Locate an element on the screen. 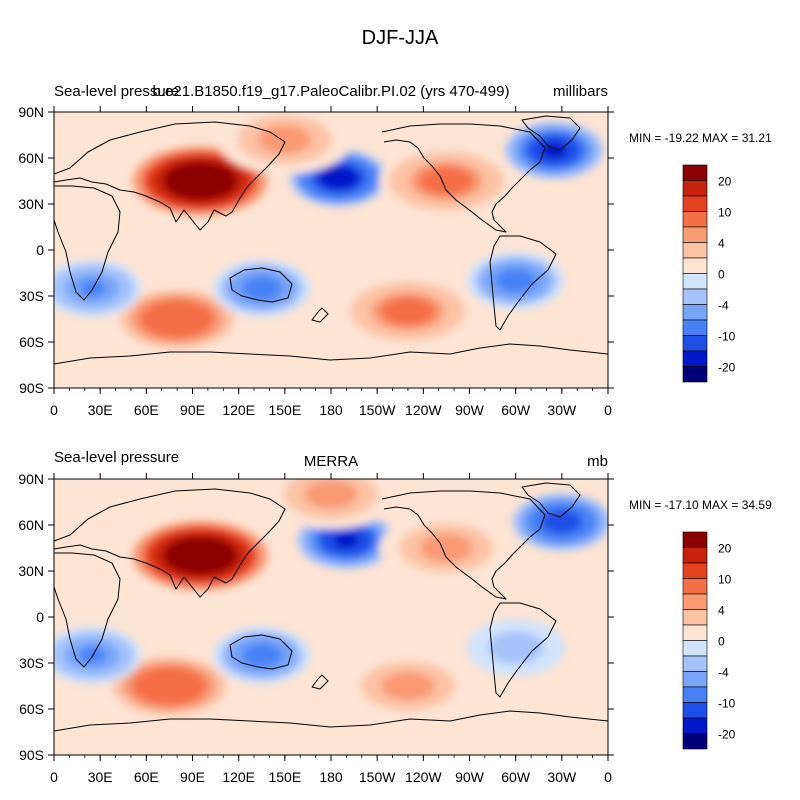 The height and width of the screenshot is (800, 800). panel-model-y-tick-label-3: 0 is located at coordinates (40, 250).